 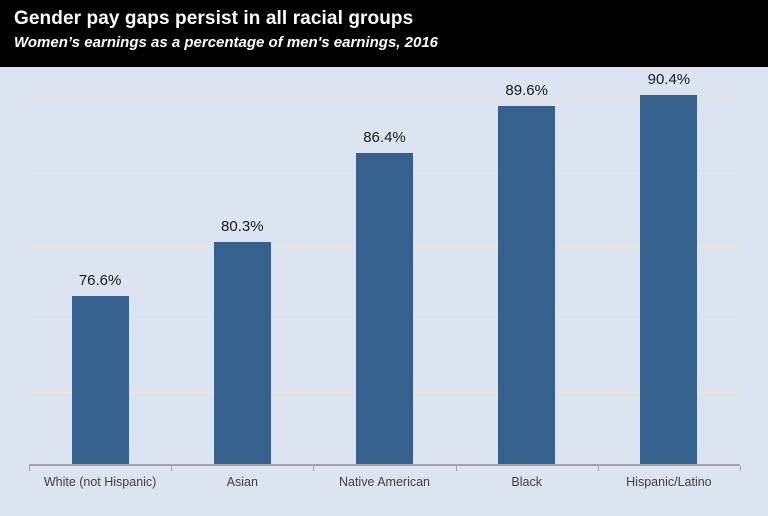 I want to click on gridline, so click(x=384, y=101).